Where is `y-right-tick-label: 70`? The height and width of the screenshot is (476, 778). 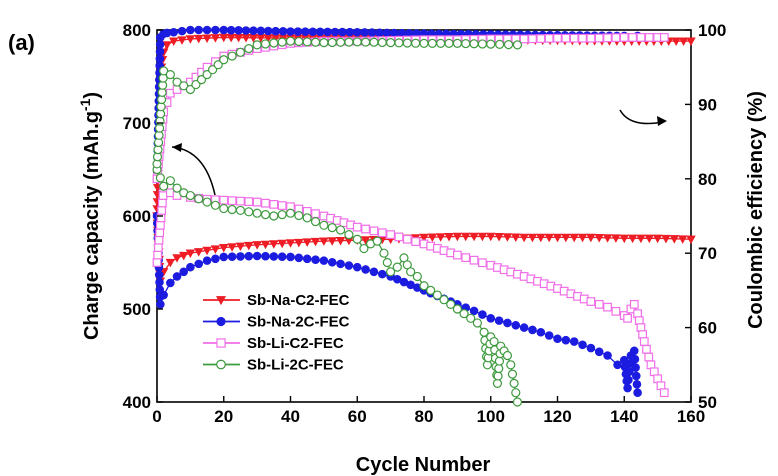
y-right-tick-label: 70 is located at coordinates (707, 253).